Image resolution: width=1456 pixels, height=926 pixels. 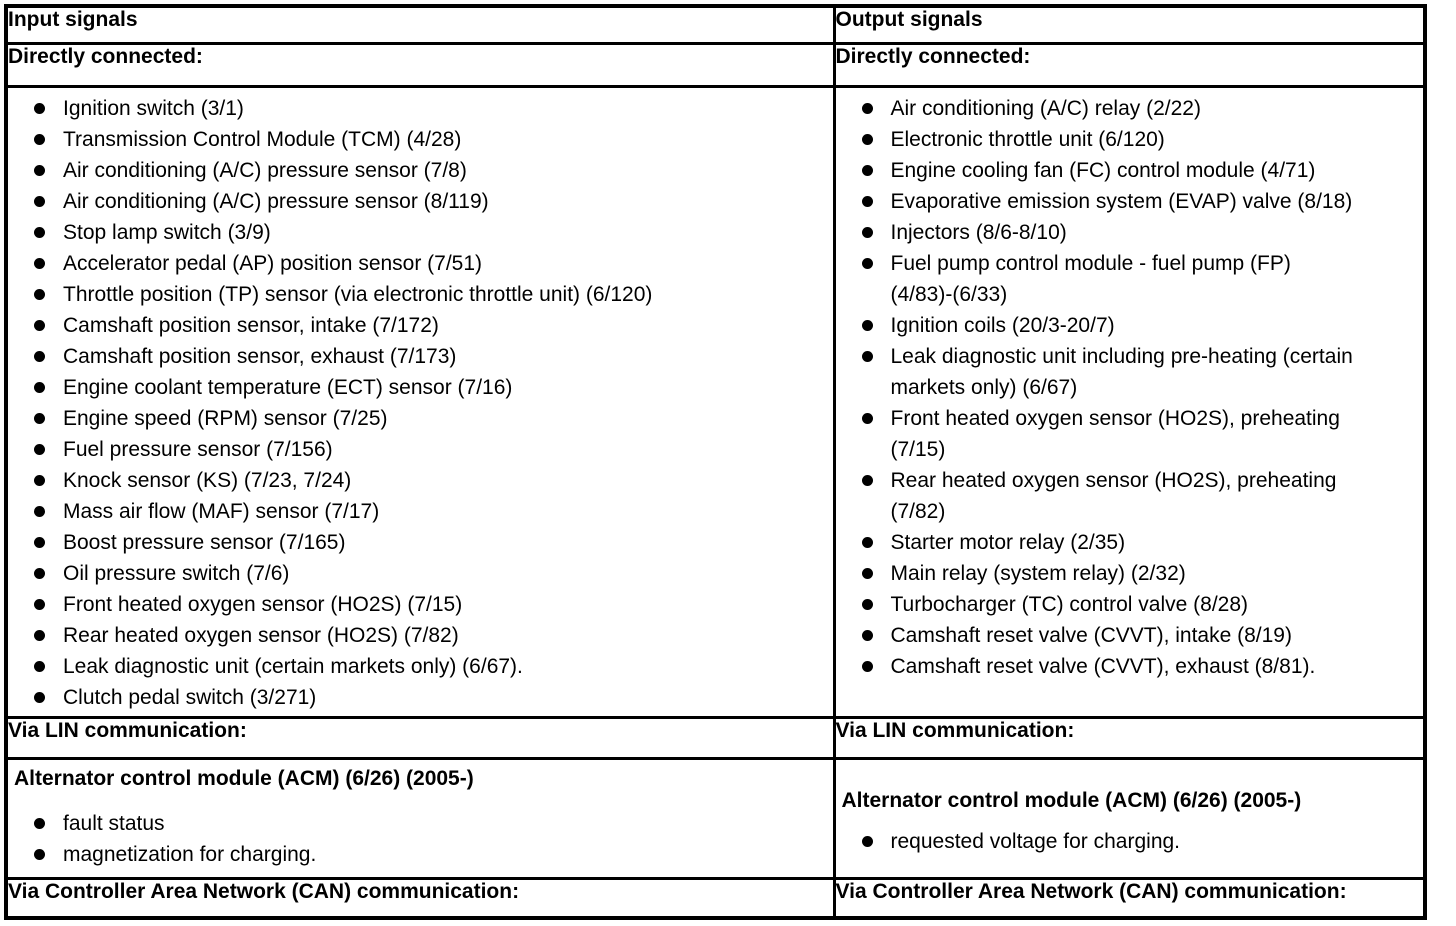 What do you see at coordinates (1069, 604) in the screenshot?
I see `list-item-text: Turbocharger (TC) control valve (8/28)` at bounding box center [1069, 604].